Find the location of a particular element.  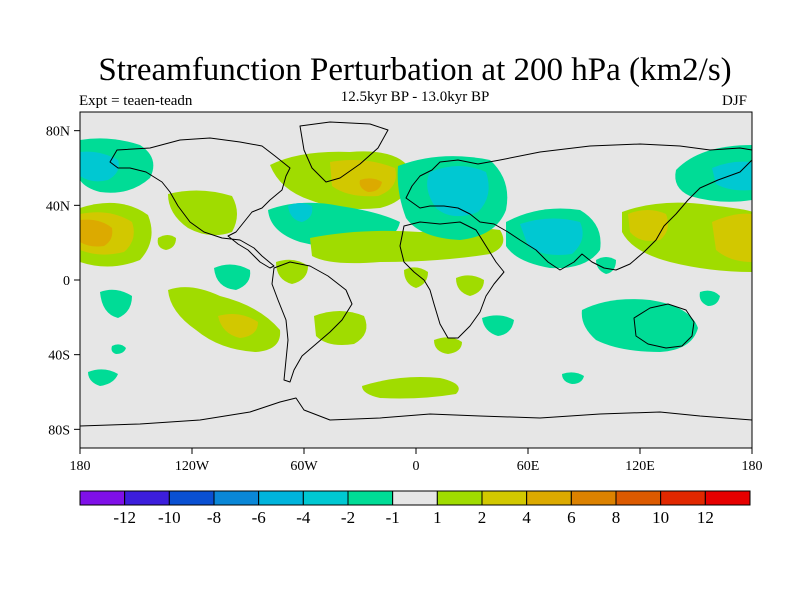

colorbar-label: 10 is located at coordinates (660, 517).